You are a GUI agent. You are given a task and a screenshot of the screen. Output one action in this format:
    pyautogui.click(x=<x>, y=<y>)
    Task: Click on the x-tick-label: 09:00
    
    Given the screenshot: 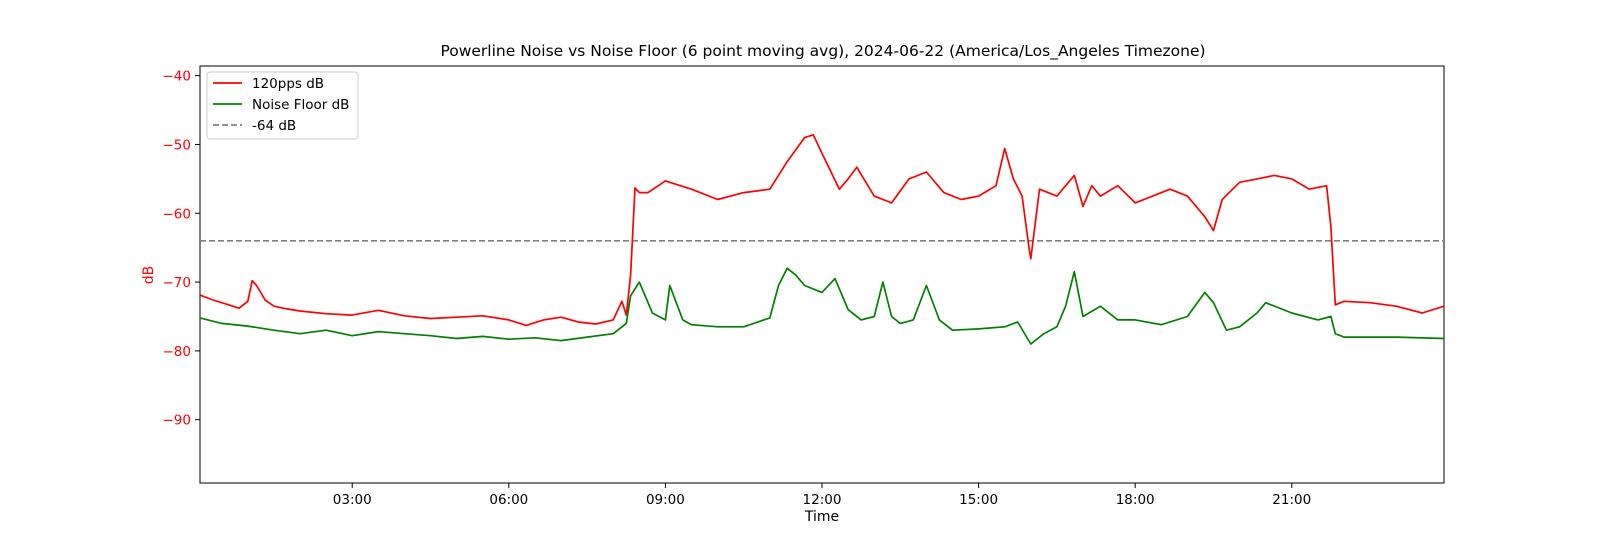 What is the action you would take?
    pyautogui.click(x=665, y=500)
    